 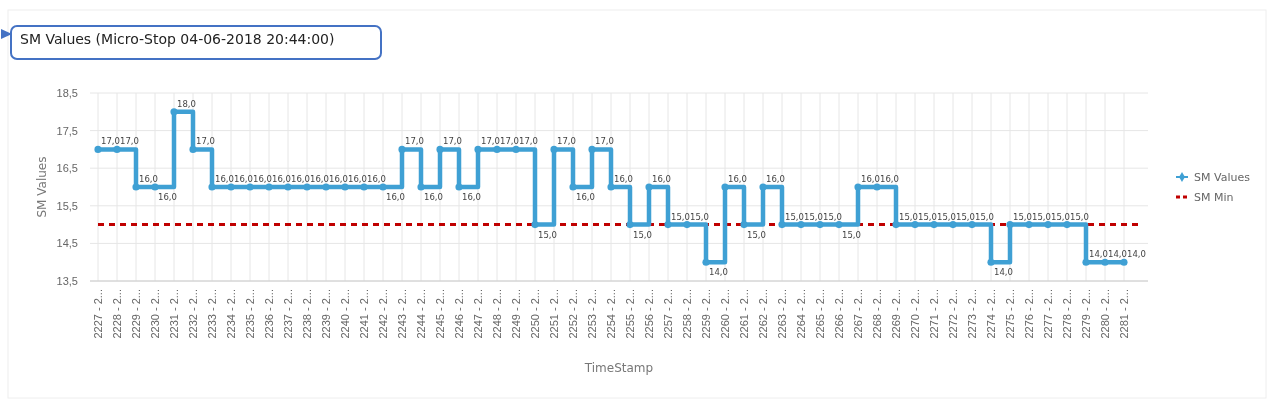 What do you see at coordinates (67, 168) in the screenshot?
I see `y-tick-label: 16,5` at bounding box center [67, 168].